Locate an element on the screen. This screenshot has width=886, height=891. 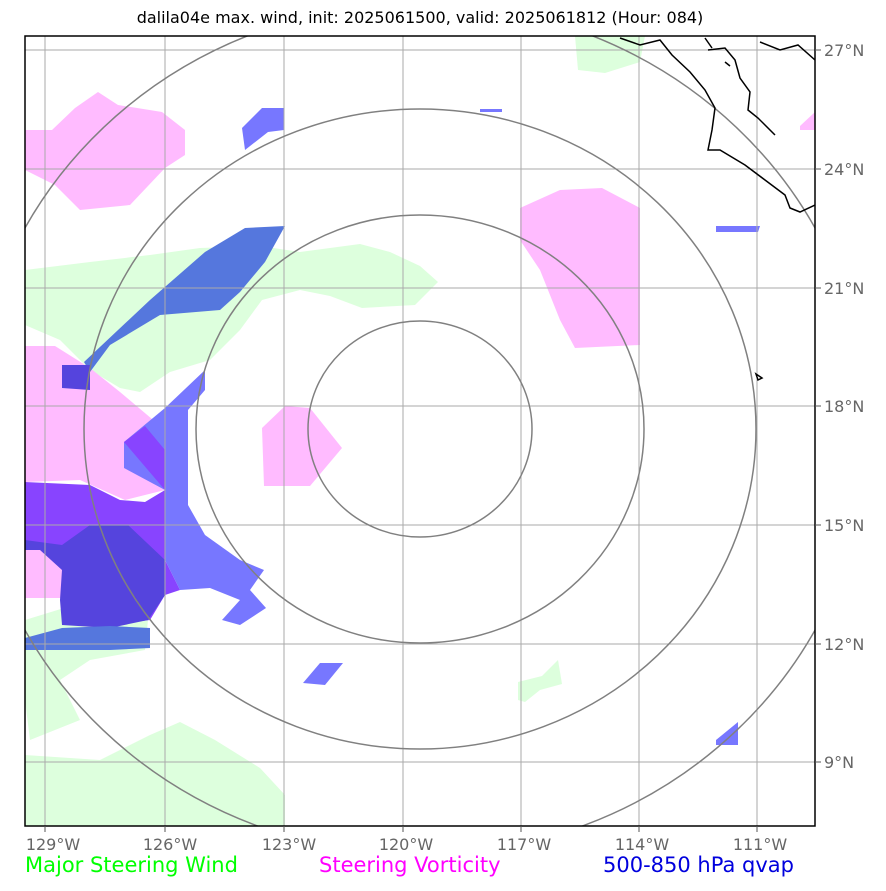
latitude-labels: 27°N 24°N 21°N 18°N 15°N 12°N 9°N is located at coordinates (844, 406).